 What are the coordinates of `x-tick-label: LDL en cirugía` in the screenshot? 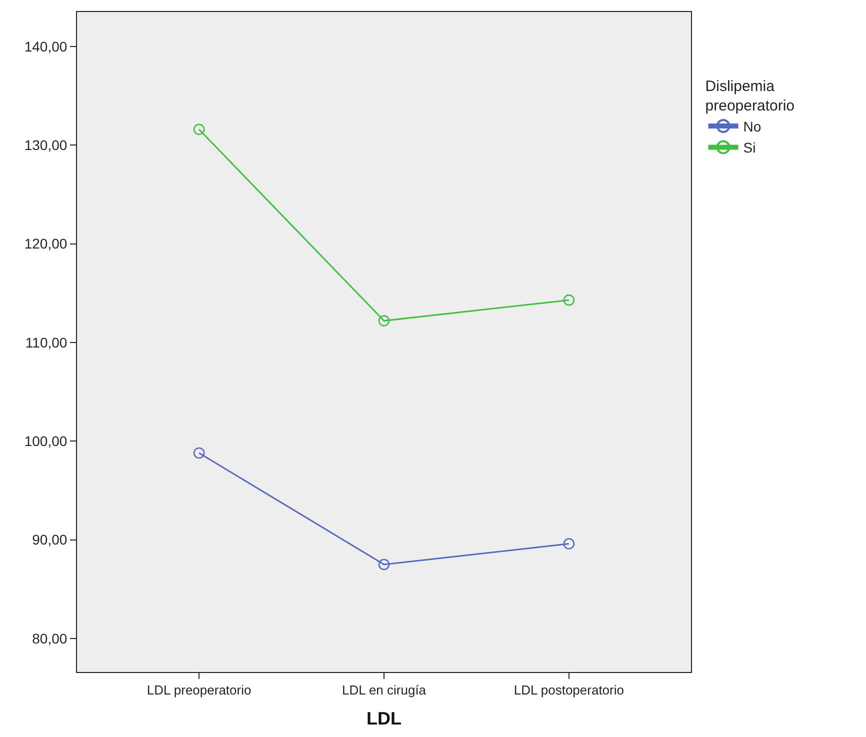 It's located at (384, 690).